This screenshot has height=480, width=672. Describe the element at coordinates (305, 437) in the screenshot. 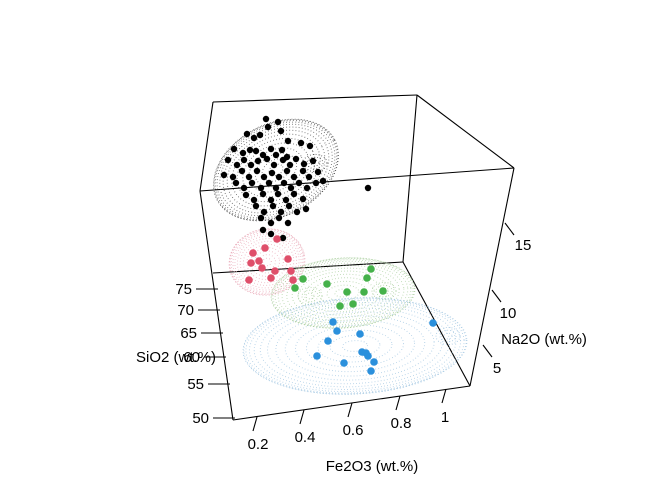

I see `x-axis-tick-label: 0.4` at that location.